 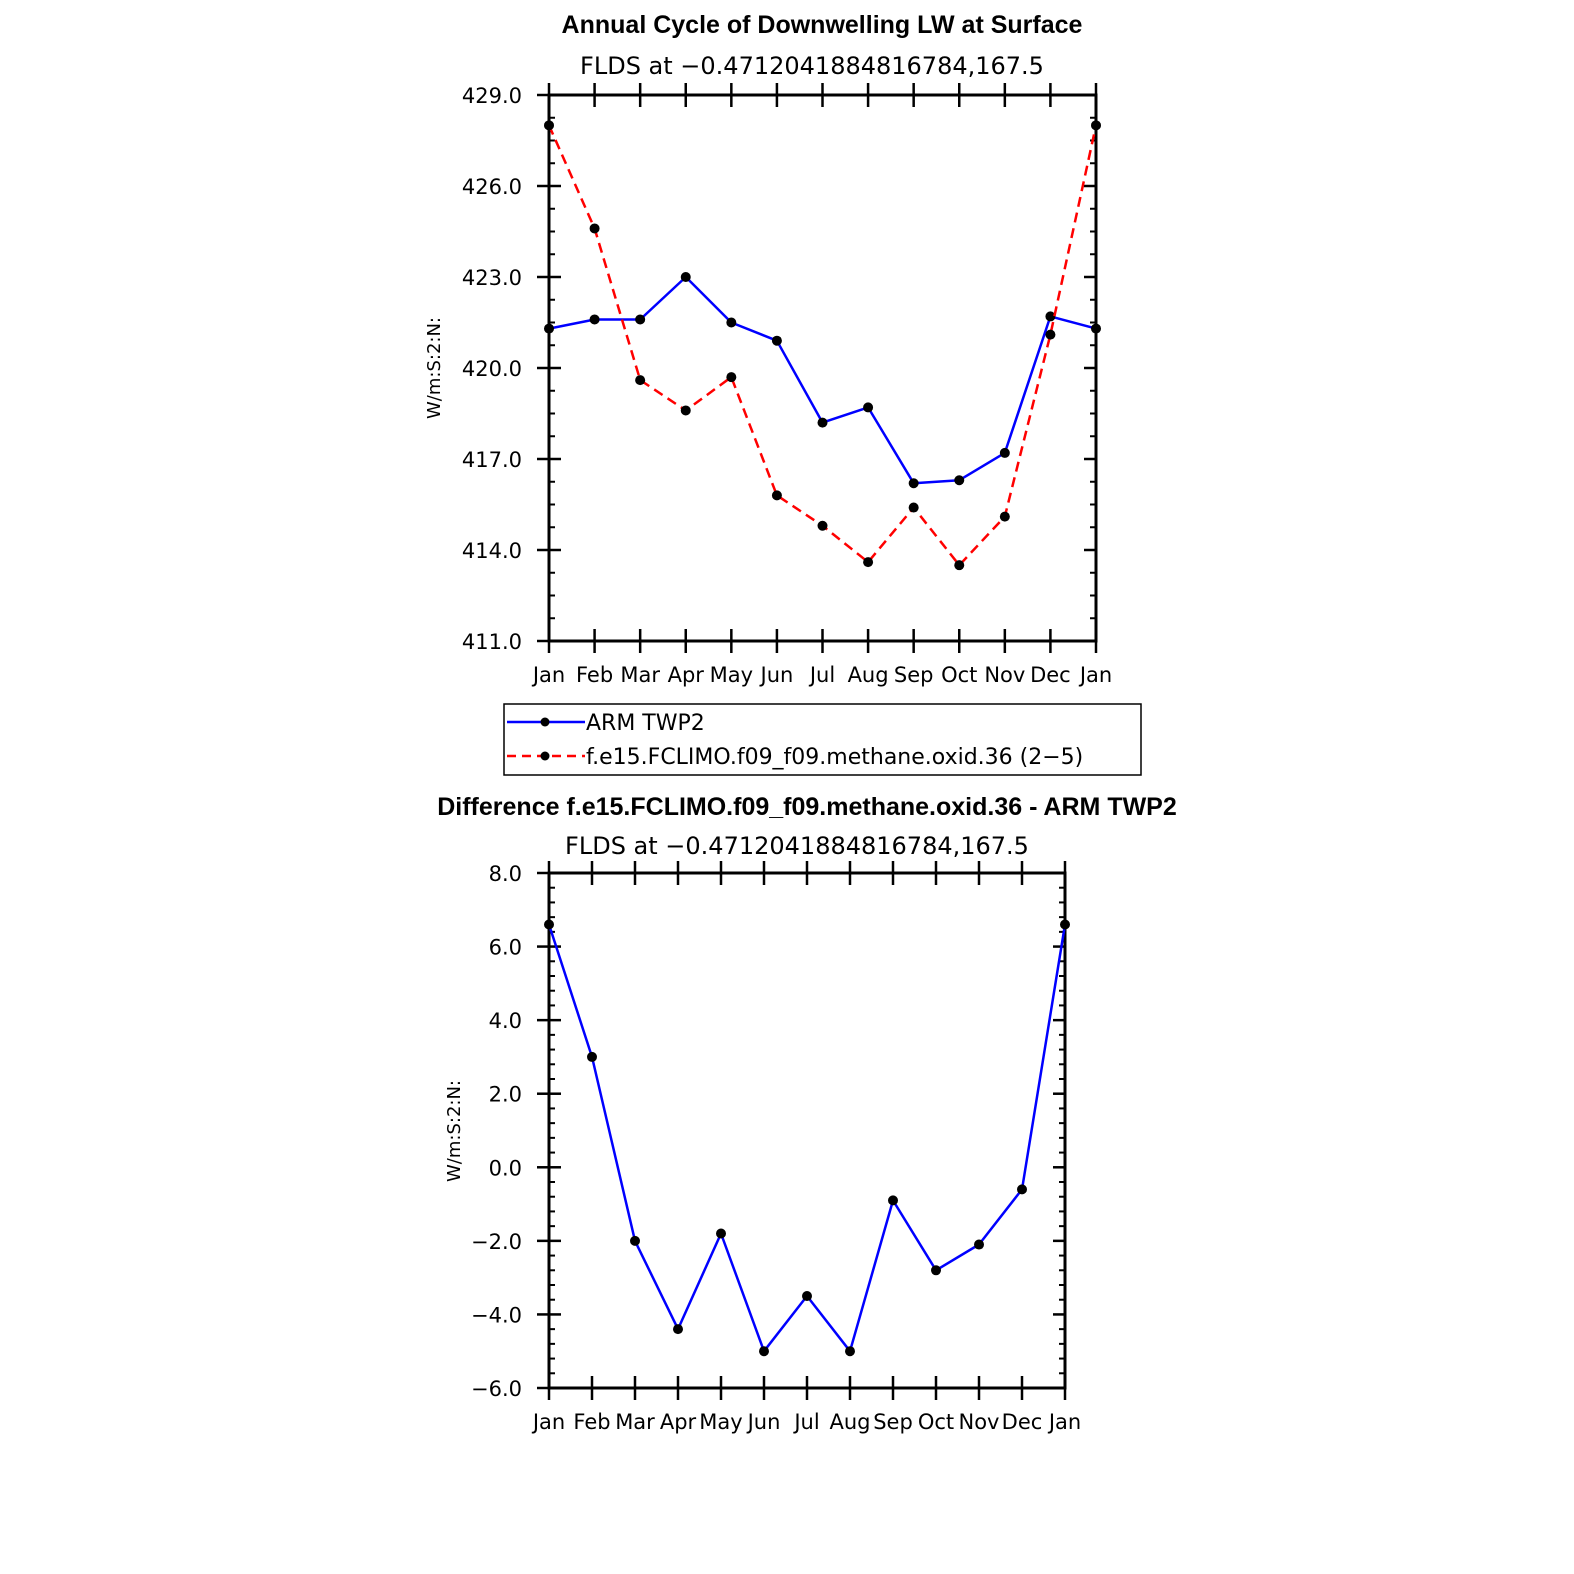 What do you see at coordinates (505, 874) in the screenshot?
I see `y-tick-label: 8.0` at bounding box center [505, 874].